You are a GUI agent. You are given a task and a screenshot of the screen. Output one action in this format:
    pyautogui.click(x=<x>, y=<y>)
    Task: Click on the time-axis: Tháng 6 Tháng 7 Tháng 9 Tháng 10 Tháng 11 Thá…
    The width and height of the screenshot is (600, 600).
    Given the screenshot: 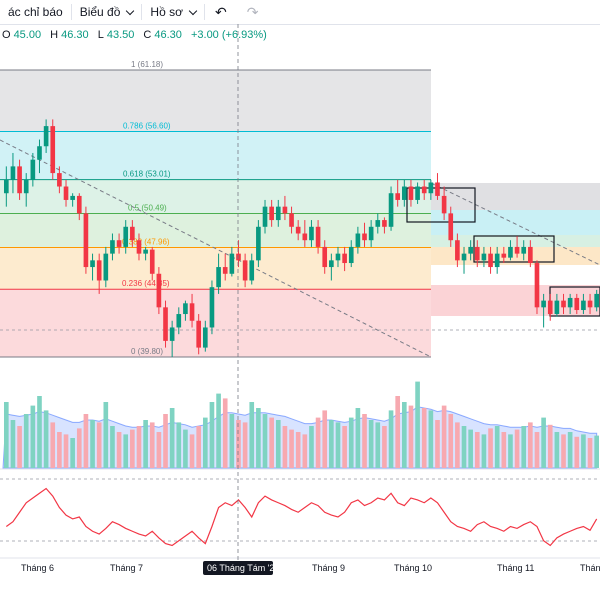 What is the action you would take?
    pyautogui.click(x=310, y=568)
    